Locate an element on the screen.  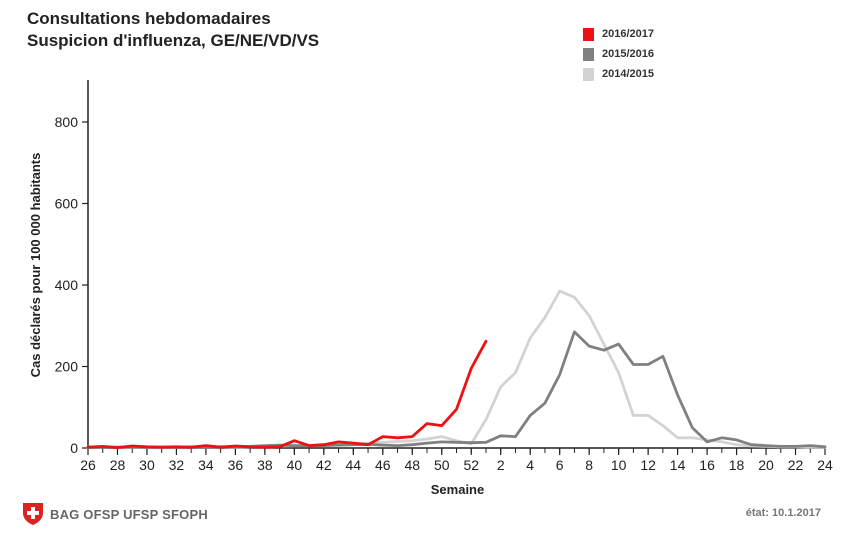
x-tick-label: 36 is located at coordinates (236, 465).